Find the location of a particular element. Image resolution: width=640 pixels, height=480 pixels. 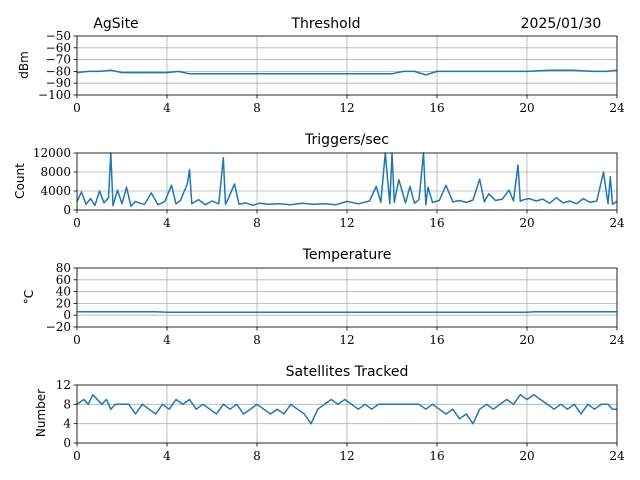

triggers-xtick-label: 12 is located at coordinates (346, 223).